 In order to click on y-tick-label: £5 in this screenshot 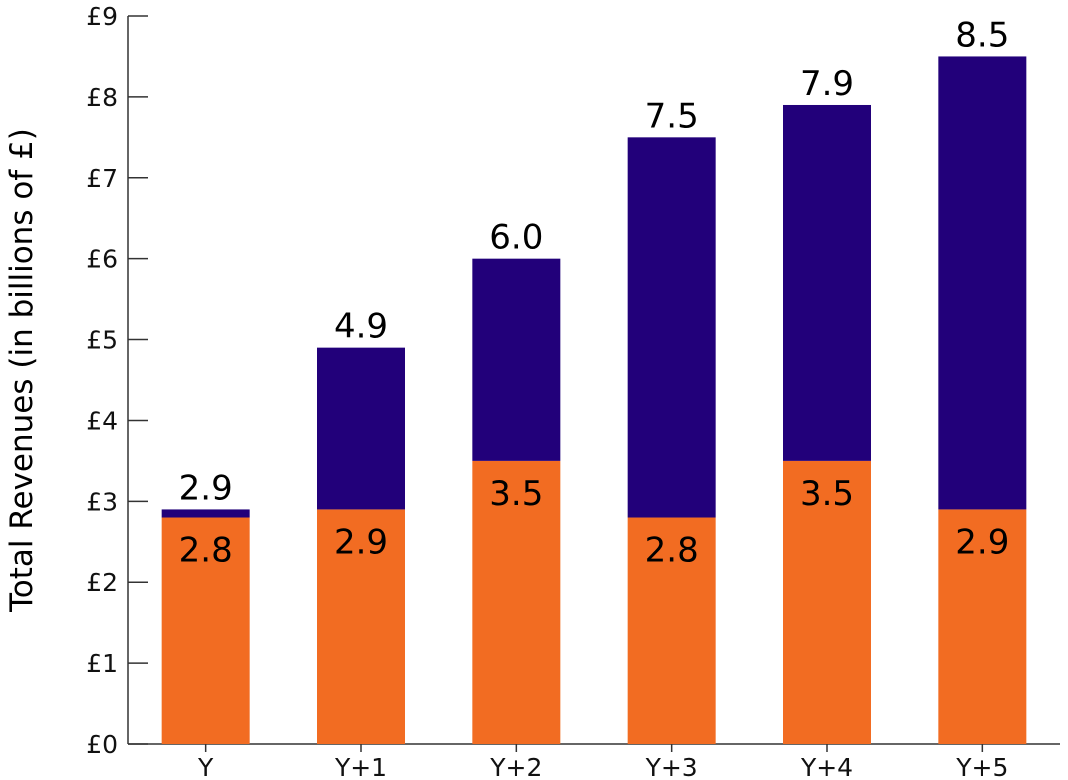, I will do `click(102, 340)`.